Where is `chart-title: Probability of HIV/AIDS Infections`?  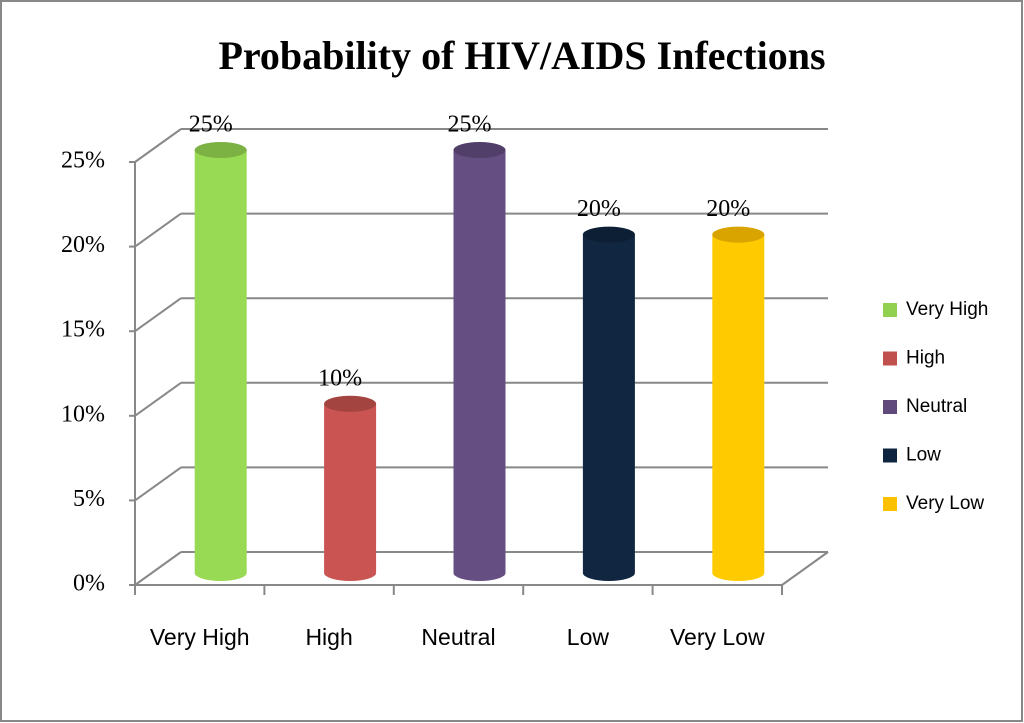
chart-title: Probability of HIV/AIDS Infections is located at coordinates (521, 55).